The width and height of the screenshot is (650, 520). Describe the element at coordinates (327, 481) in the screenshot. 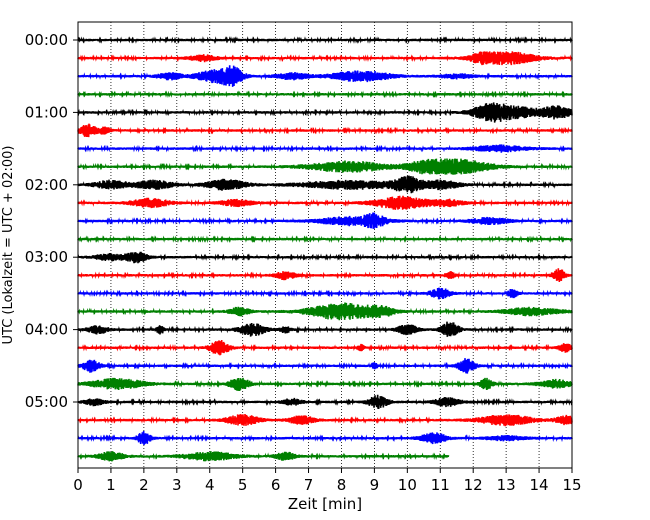

I see `x-ticks: 0 1 2 3 4 5 6 7 8 9 10 11 12 13 14 15` at that location.